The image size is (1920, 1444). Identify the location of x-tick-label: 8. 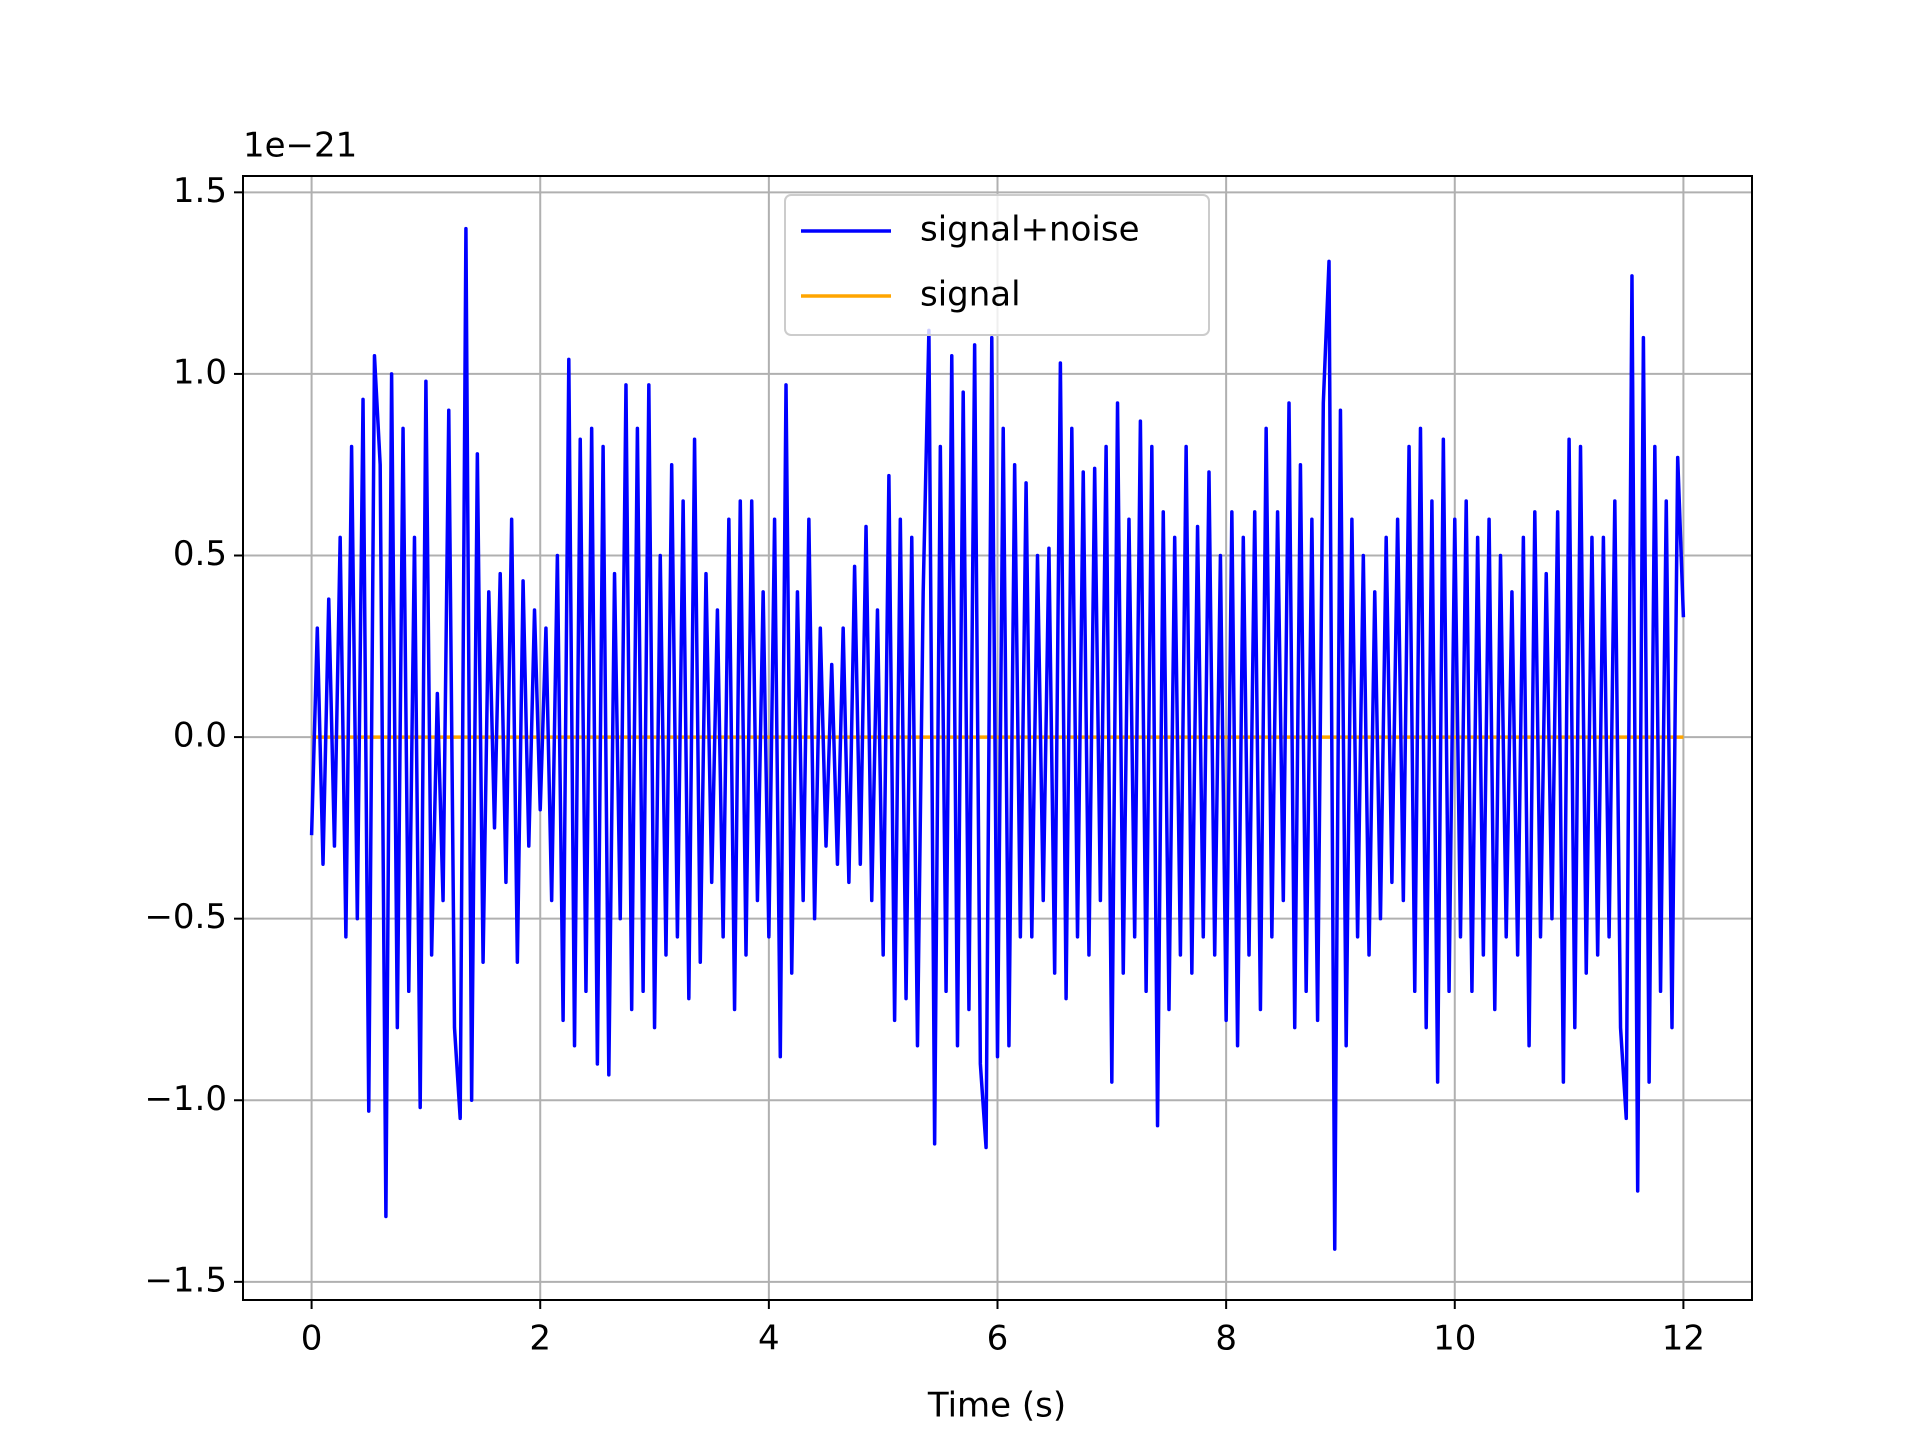
(1226, 1339).